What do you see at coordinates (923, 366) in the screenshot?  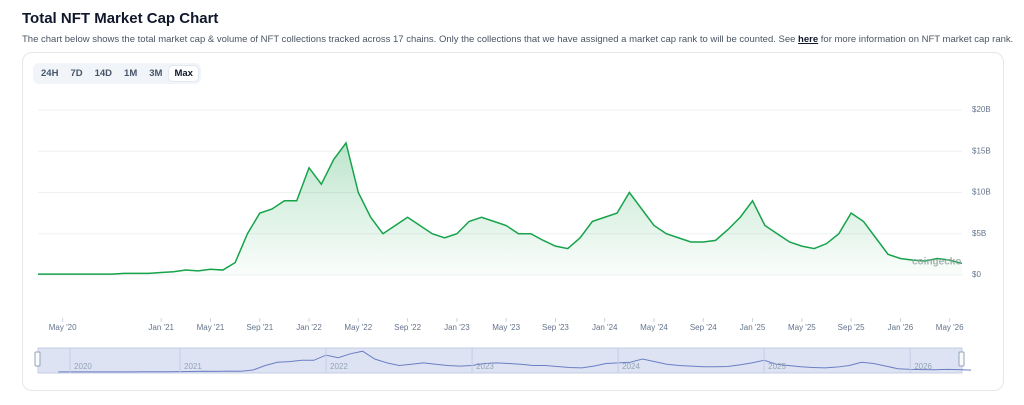 I see `navigator-label: 2026` at bounding box center [923, 366].